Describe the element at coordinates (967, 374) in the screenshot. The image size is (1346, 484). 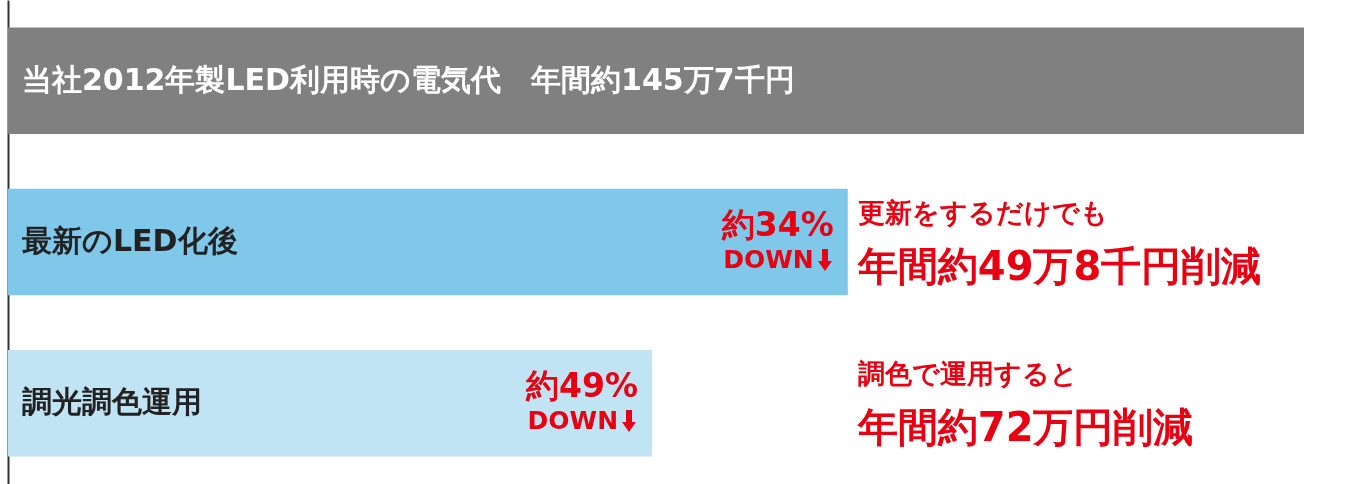
I see `annotation: 調色で運用すると` at that location.